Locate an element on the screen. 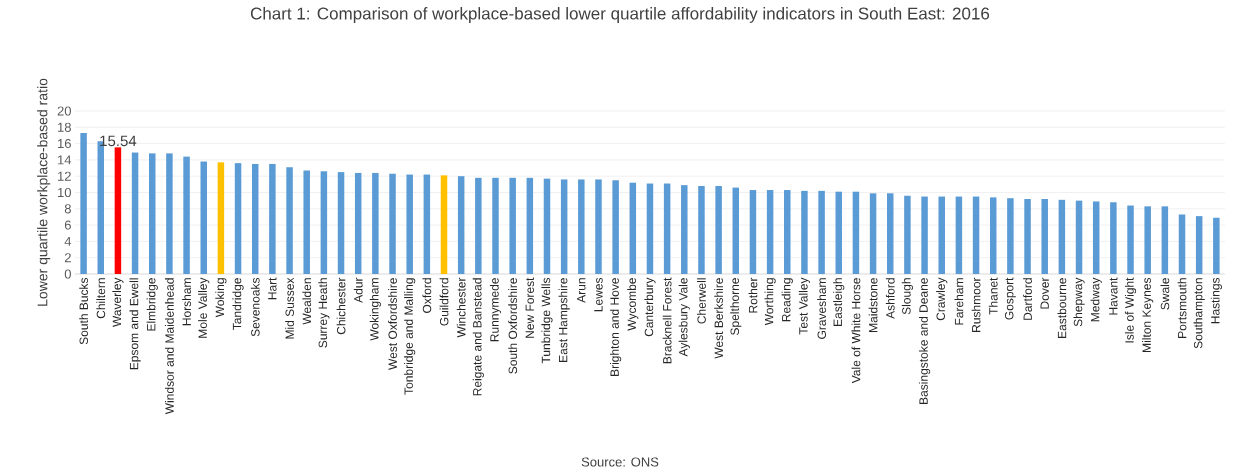 The width and height of the screenshot is (1241, 473). x-tick-label: Dartford is located at coordinates (1027, 299).